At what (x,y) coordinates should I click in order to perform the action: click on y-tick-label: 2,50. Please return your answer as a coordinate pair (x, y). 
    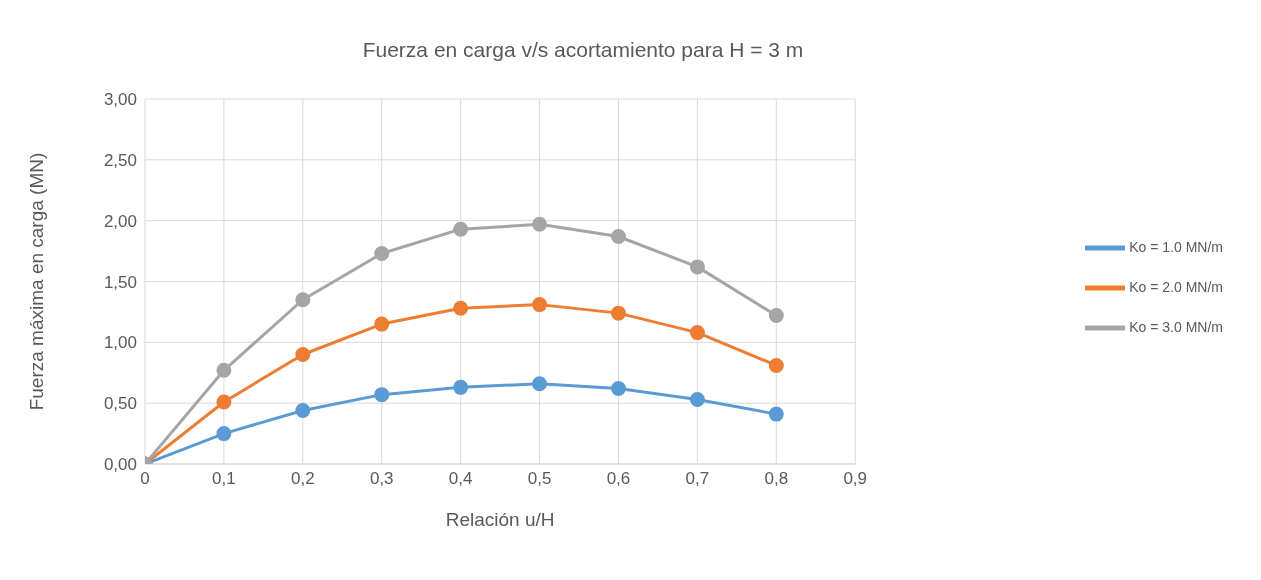
    Looking at the image, I should click on (120, 160).